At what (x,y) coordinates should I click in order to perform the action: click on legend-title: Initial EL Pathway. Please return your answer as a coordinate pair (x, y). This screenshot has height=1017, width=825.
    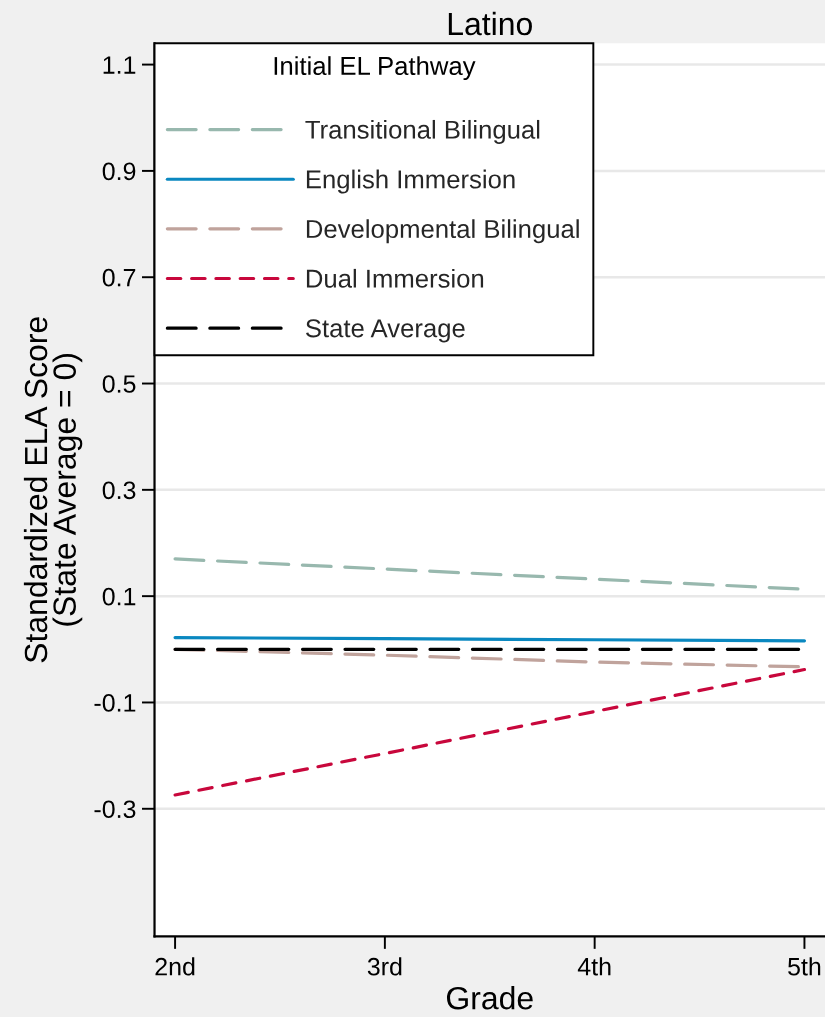
    Looking at the image, I should click on (375, 68).